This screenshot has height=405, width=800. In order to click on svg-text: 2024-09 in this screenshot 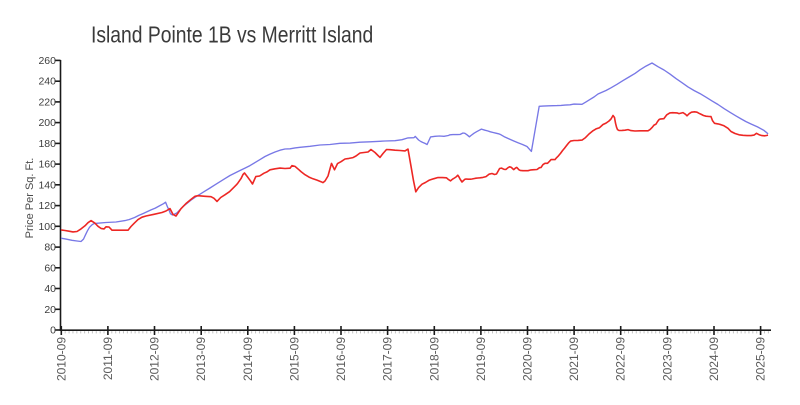, I will do `click(714, 359)`.